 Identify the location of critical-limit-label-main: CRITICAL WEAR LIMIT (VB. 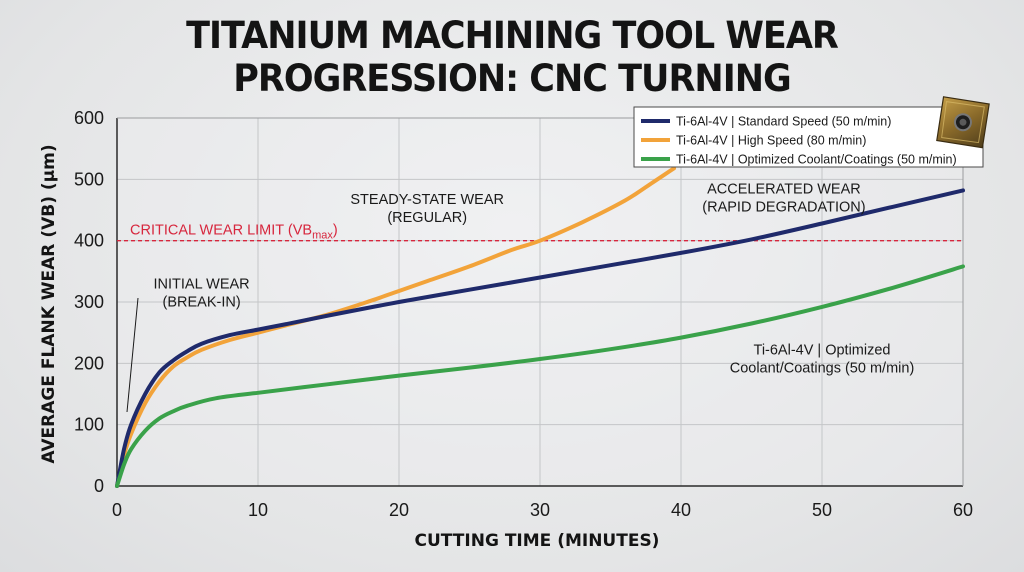
(221, 231).